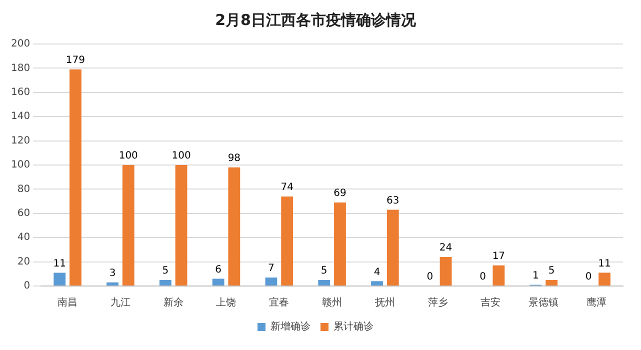 The image size is (641, 350). I want to click on x-tick-label: 抚州, so click(384, 302).